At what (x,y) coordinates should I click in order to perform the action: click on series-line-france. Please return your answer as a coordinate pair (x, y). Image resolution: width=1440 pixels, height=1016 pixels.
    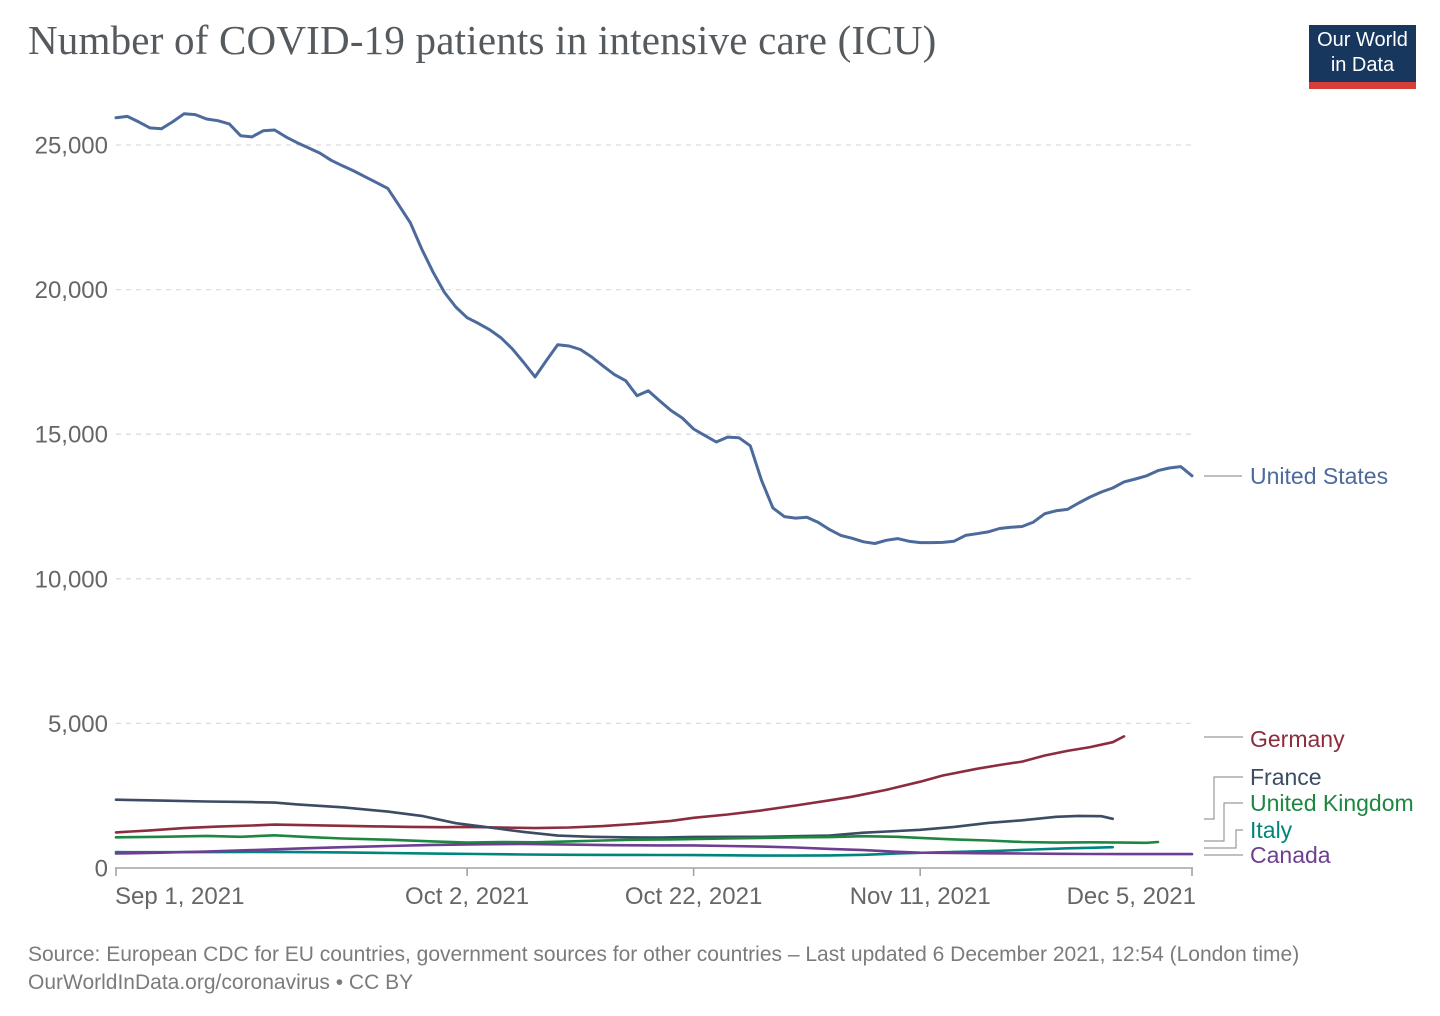
    Looking at the image, I should click on (614, 818).